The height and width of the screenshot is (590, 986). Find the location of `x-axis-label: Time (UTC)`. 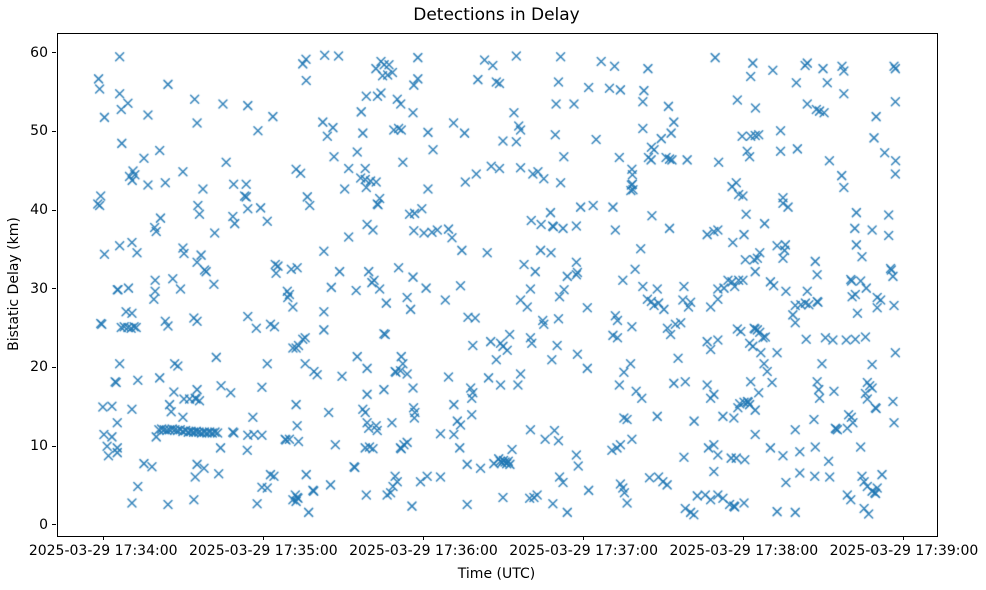

x-axis-label: Time (UTC) is located at coordinates (496, 574).